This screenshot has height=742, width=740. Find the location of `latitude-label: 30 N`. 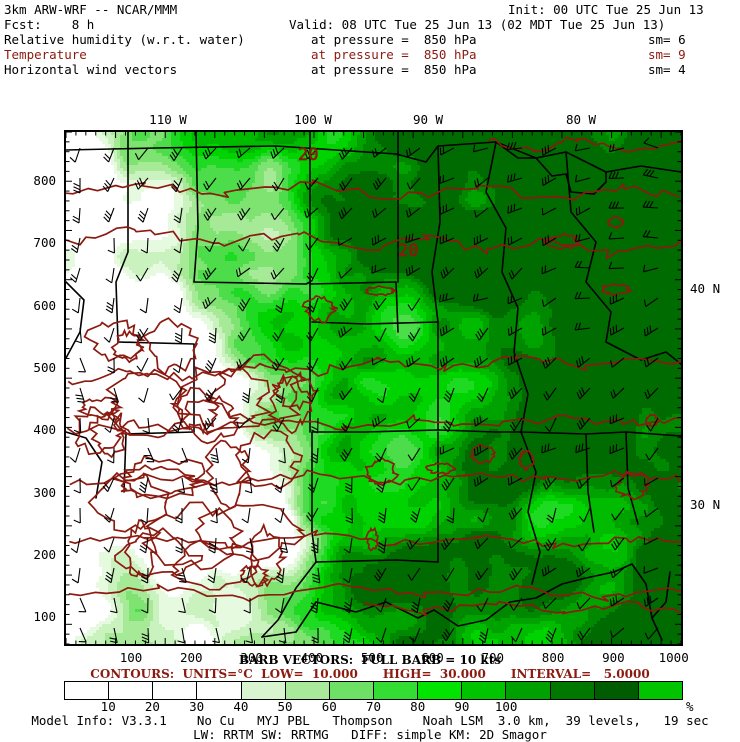

latitude-label: 30 N is located at coordinates (715, 504).